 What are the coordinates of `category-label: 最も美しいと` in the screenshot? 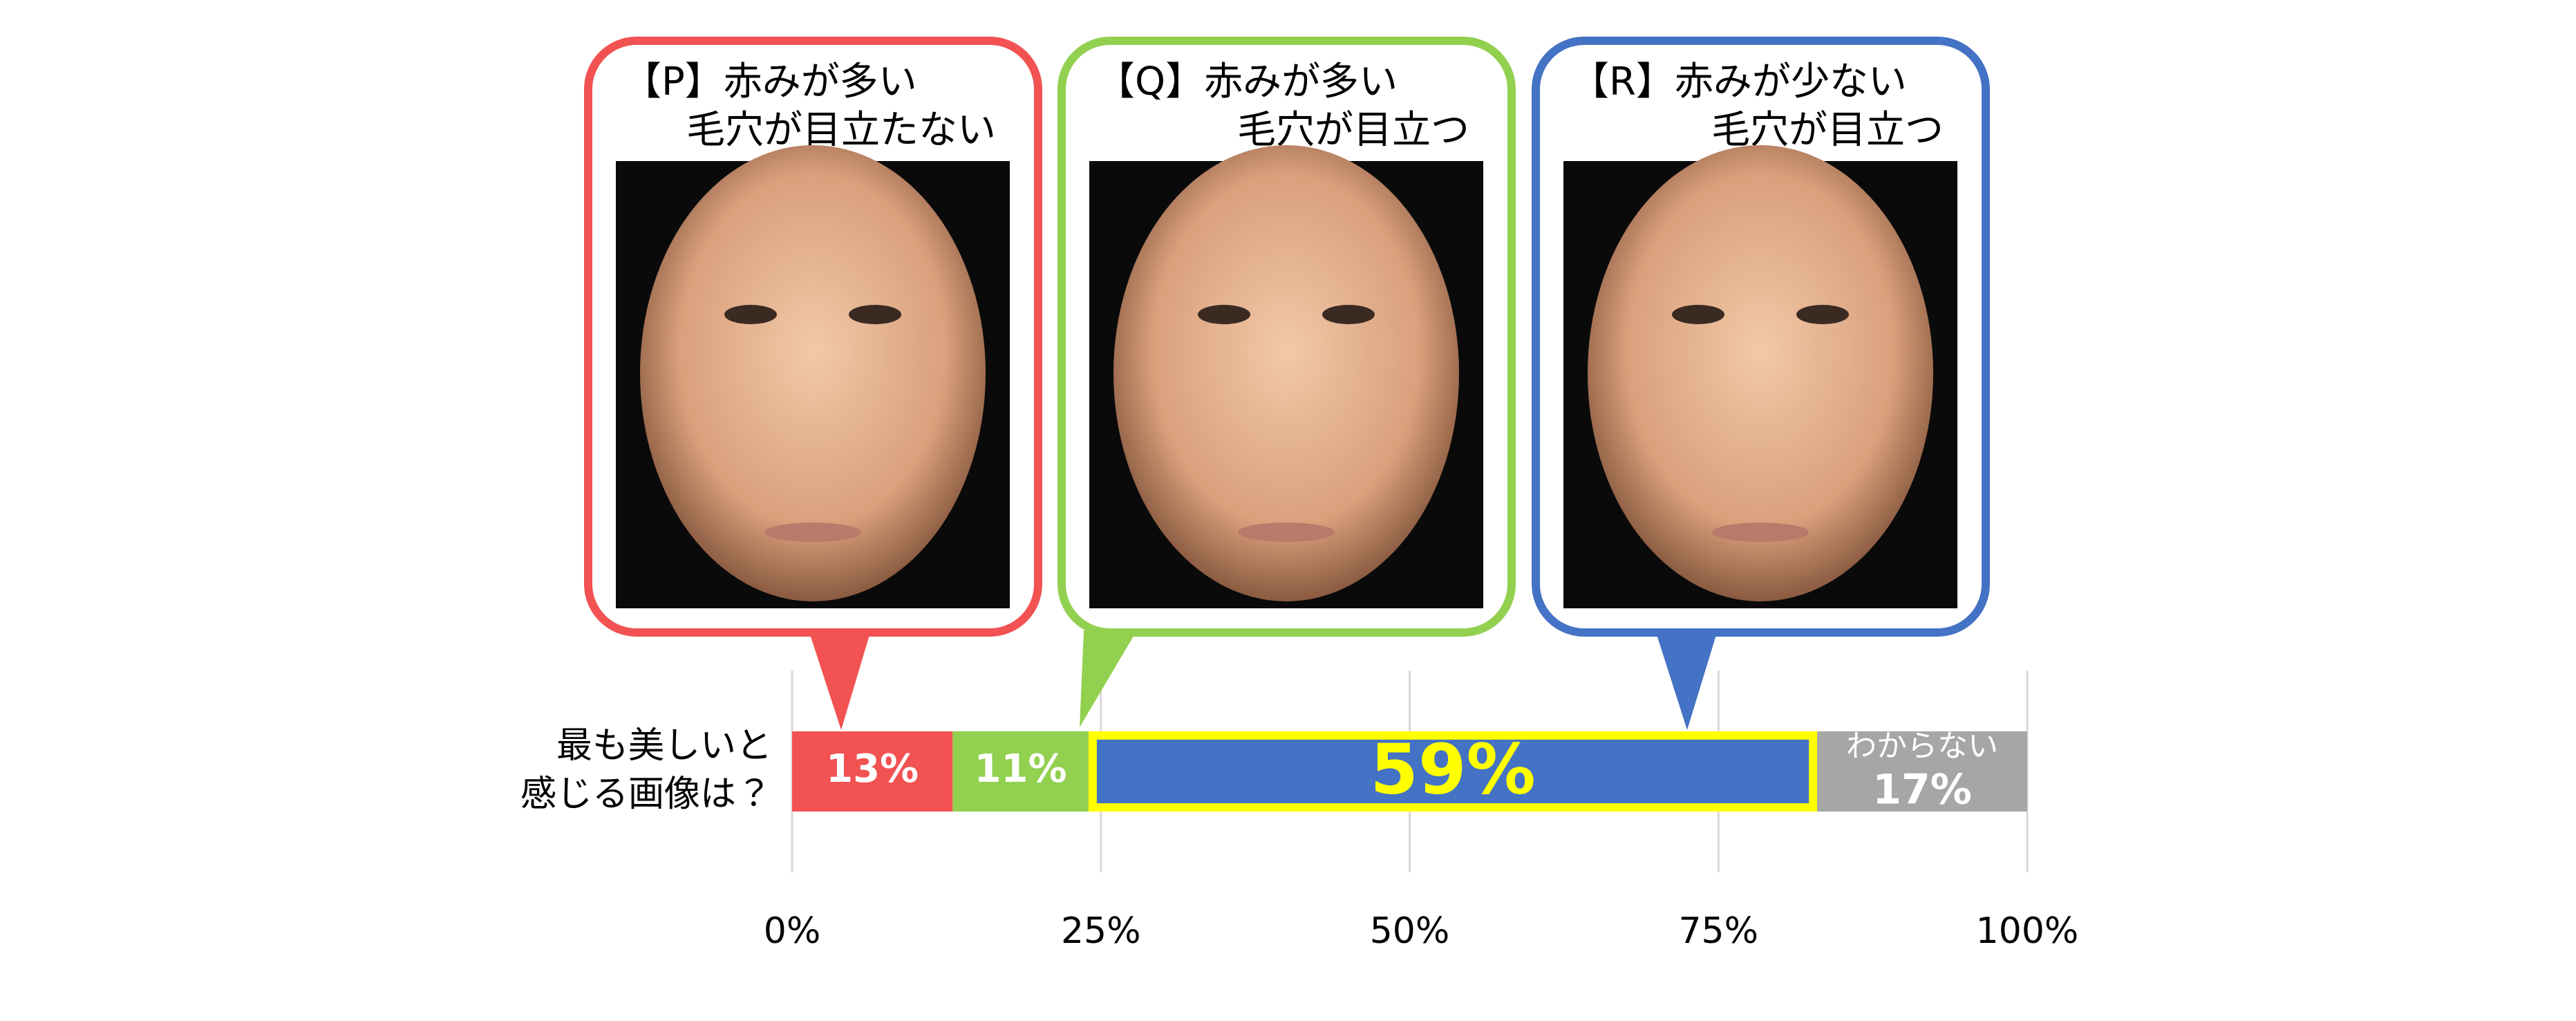 It's located at (664, 746).